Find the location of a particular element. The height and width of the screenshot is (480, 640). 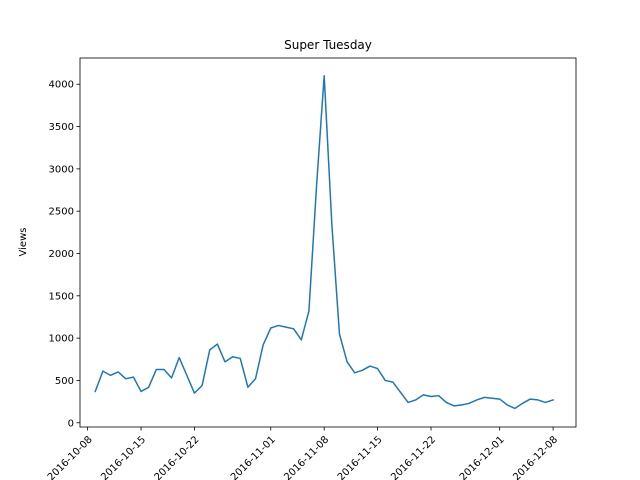

y-axis-label: Views is located at coordinates (23, 242).